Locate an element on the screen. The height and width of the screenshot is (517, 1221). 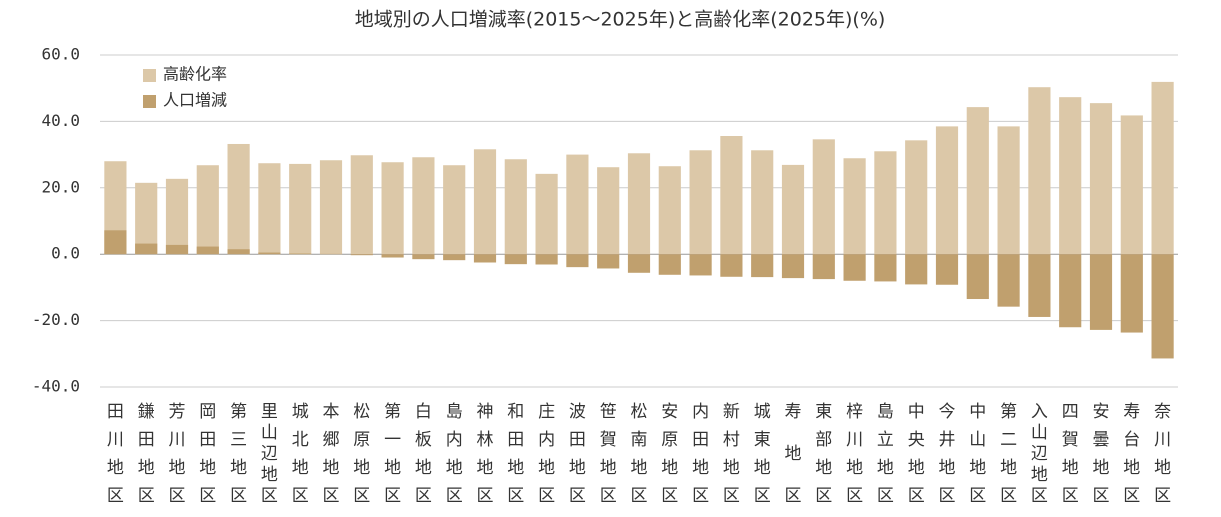
x-tick-label: 神林地区 is located at coordinates (485, 454).